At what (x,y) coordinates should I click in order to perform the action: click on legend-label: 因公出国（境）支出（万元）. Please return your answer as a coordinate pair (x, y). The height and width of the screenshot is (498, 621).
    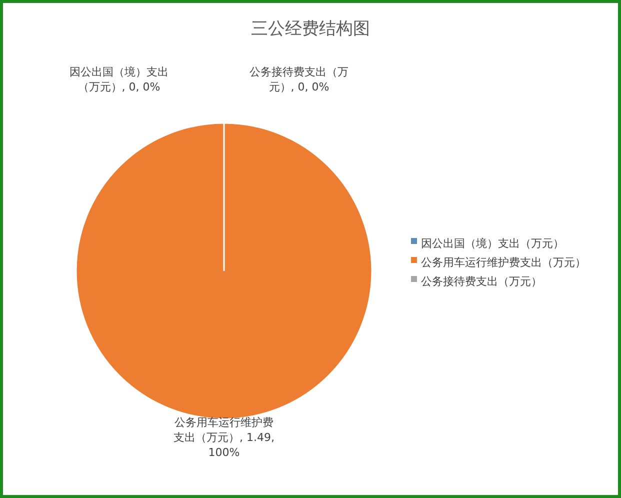
    Looking at the image, I should click on (492, 243).